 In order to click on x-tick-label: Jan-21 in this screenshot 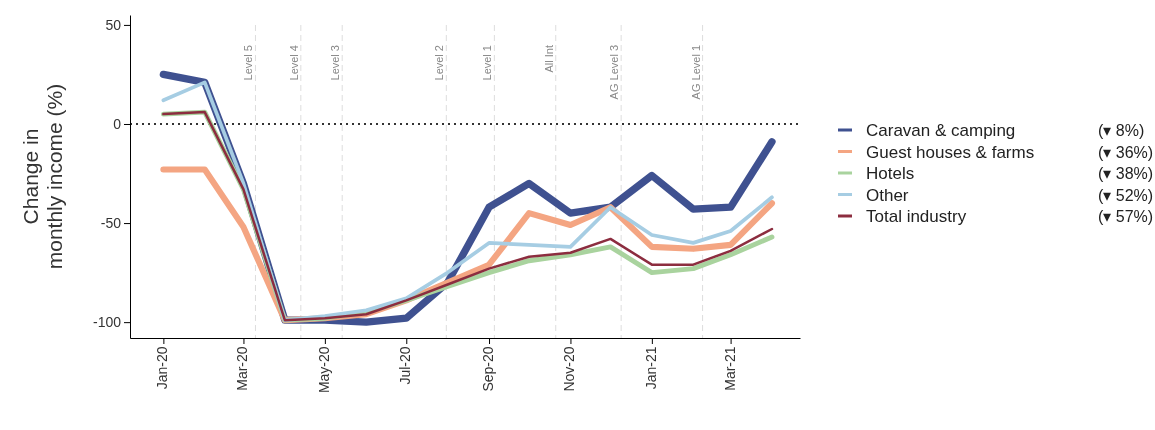, I will do `click(650, 368)`.